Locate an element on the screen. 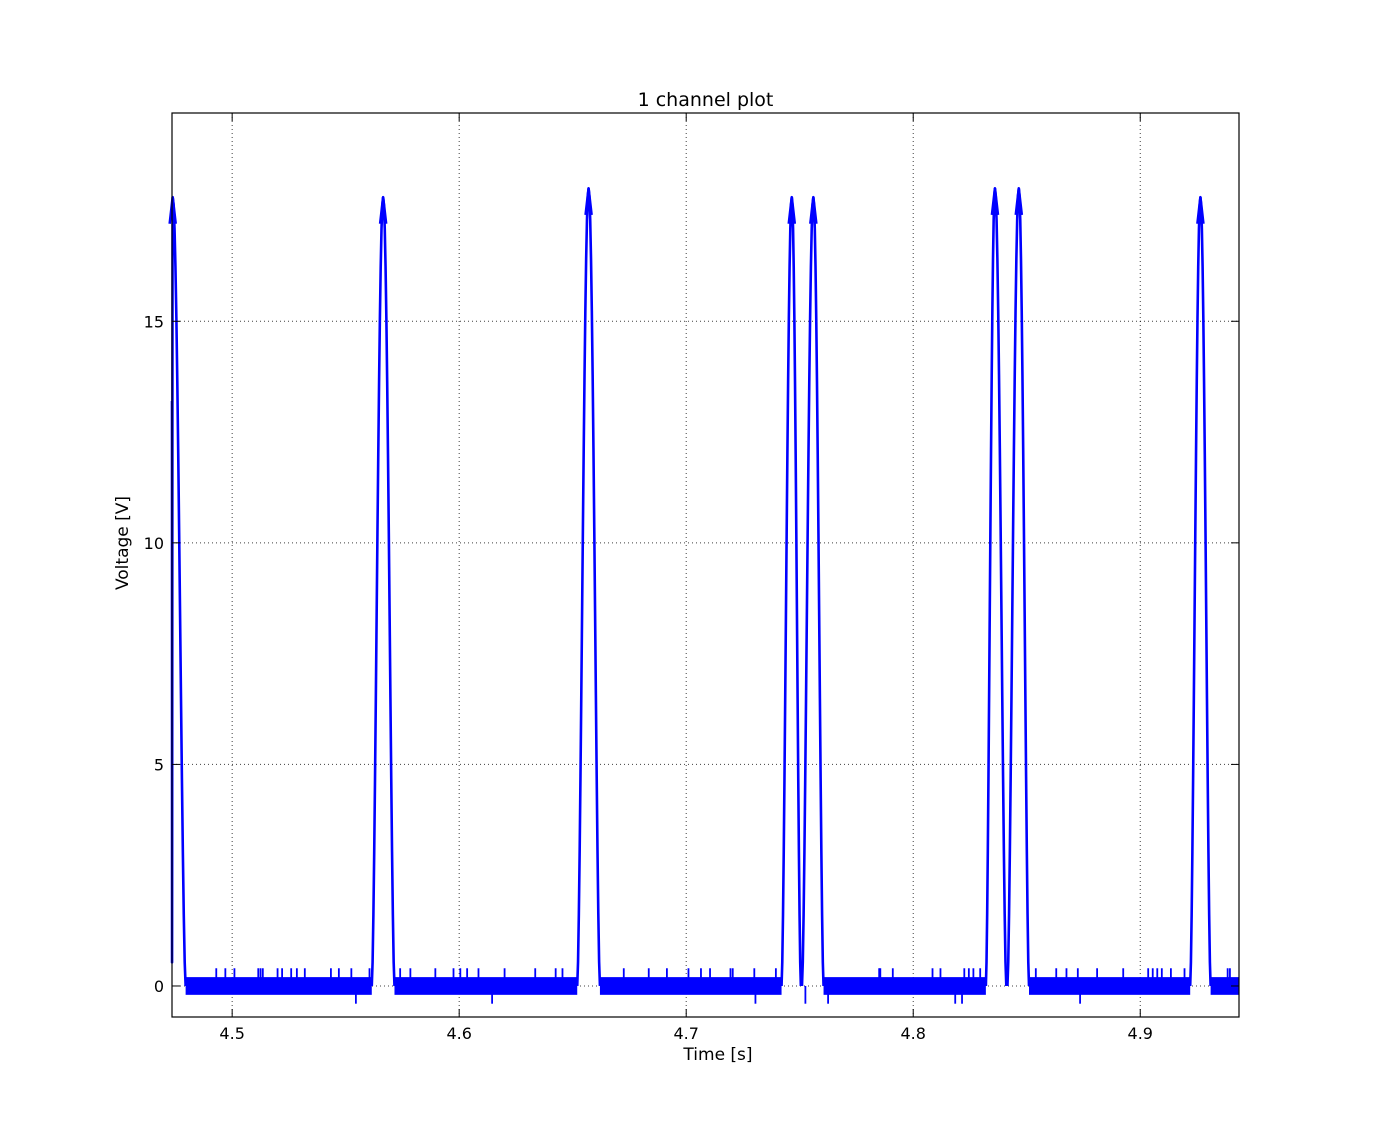 The width and height of the screenshot is (1376, 1130). y-tick-label: 5 is located at coordinates (159, 764).